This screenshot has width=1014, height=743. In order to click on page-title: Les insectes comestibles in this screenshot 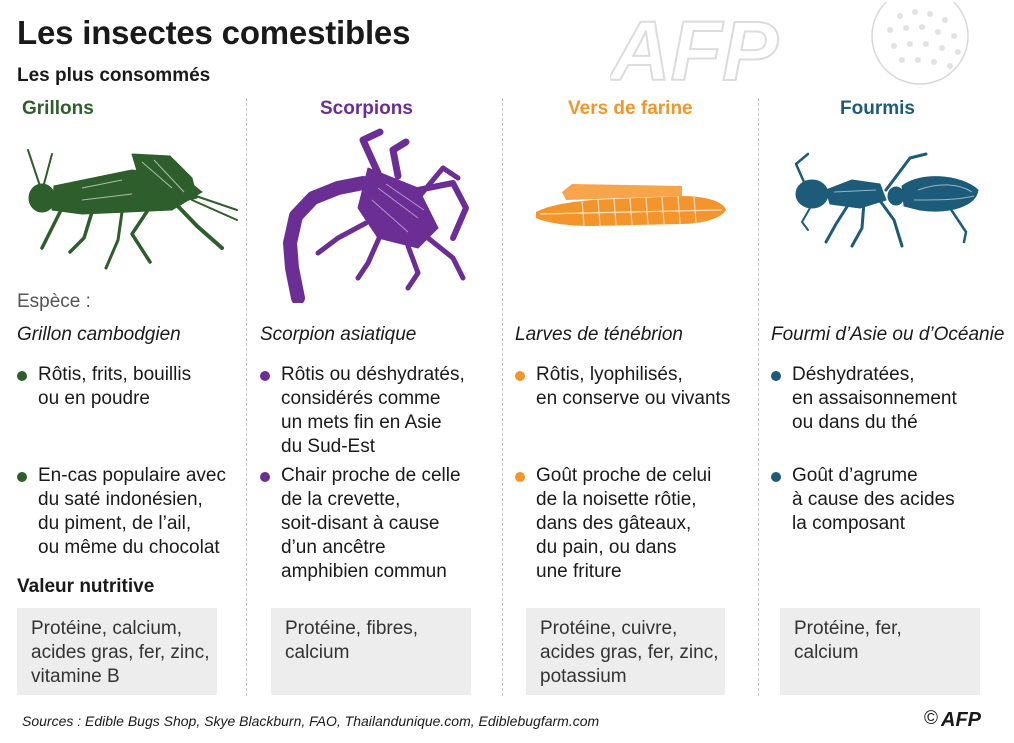, I will do `click(214, 32)`.